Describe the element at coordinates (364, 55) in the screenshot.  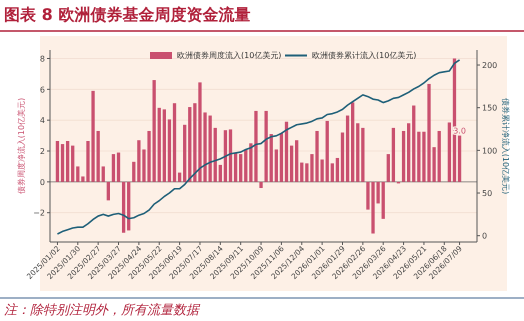
I see `legend-label: 欧洲债券累计流入(10亿美元)` at that location.